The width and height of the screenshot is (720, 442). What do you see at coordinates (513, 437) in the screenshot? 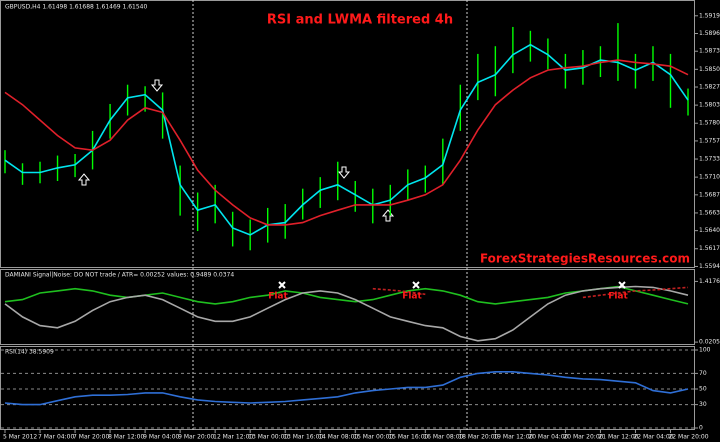
I see `x-tick-label: 19 Mar 12:00` at bounding box center [513, 437].